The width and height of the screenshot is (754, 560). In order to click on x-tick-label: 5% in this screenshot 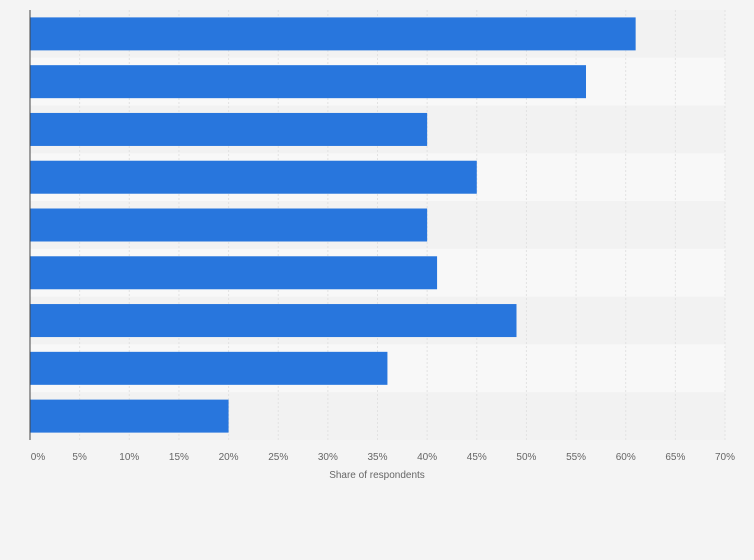, I will do `click(79, 457)`.